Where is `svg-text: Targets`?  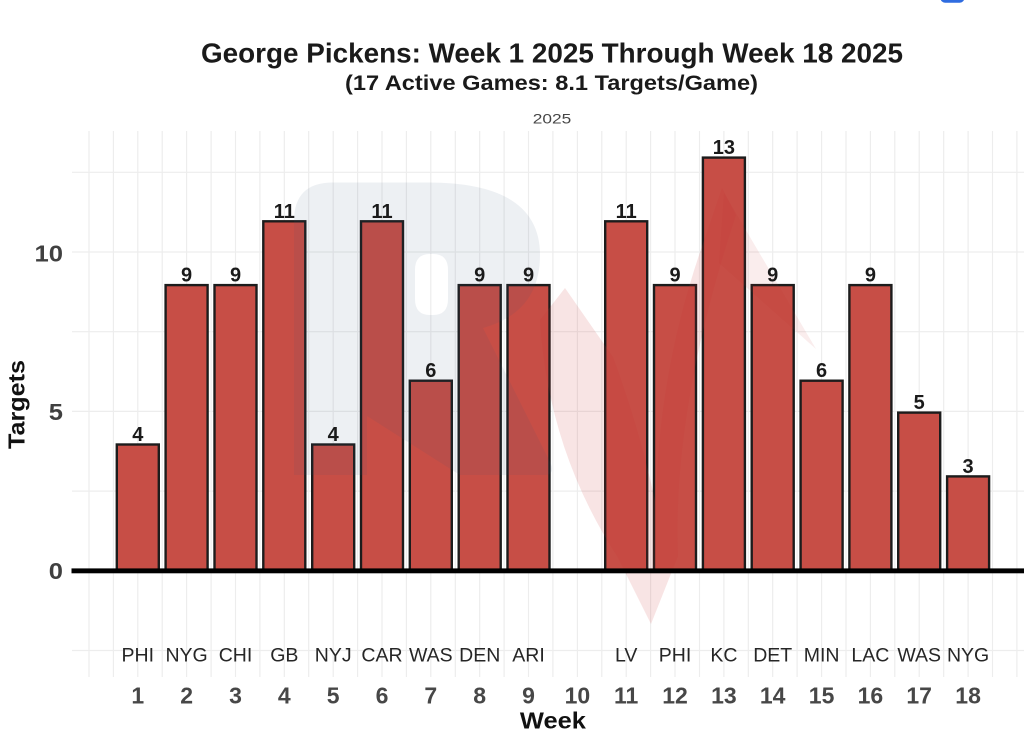 svg-text: Targets is located at coordinates (16, 404).